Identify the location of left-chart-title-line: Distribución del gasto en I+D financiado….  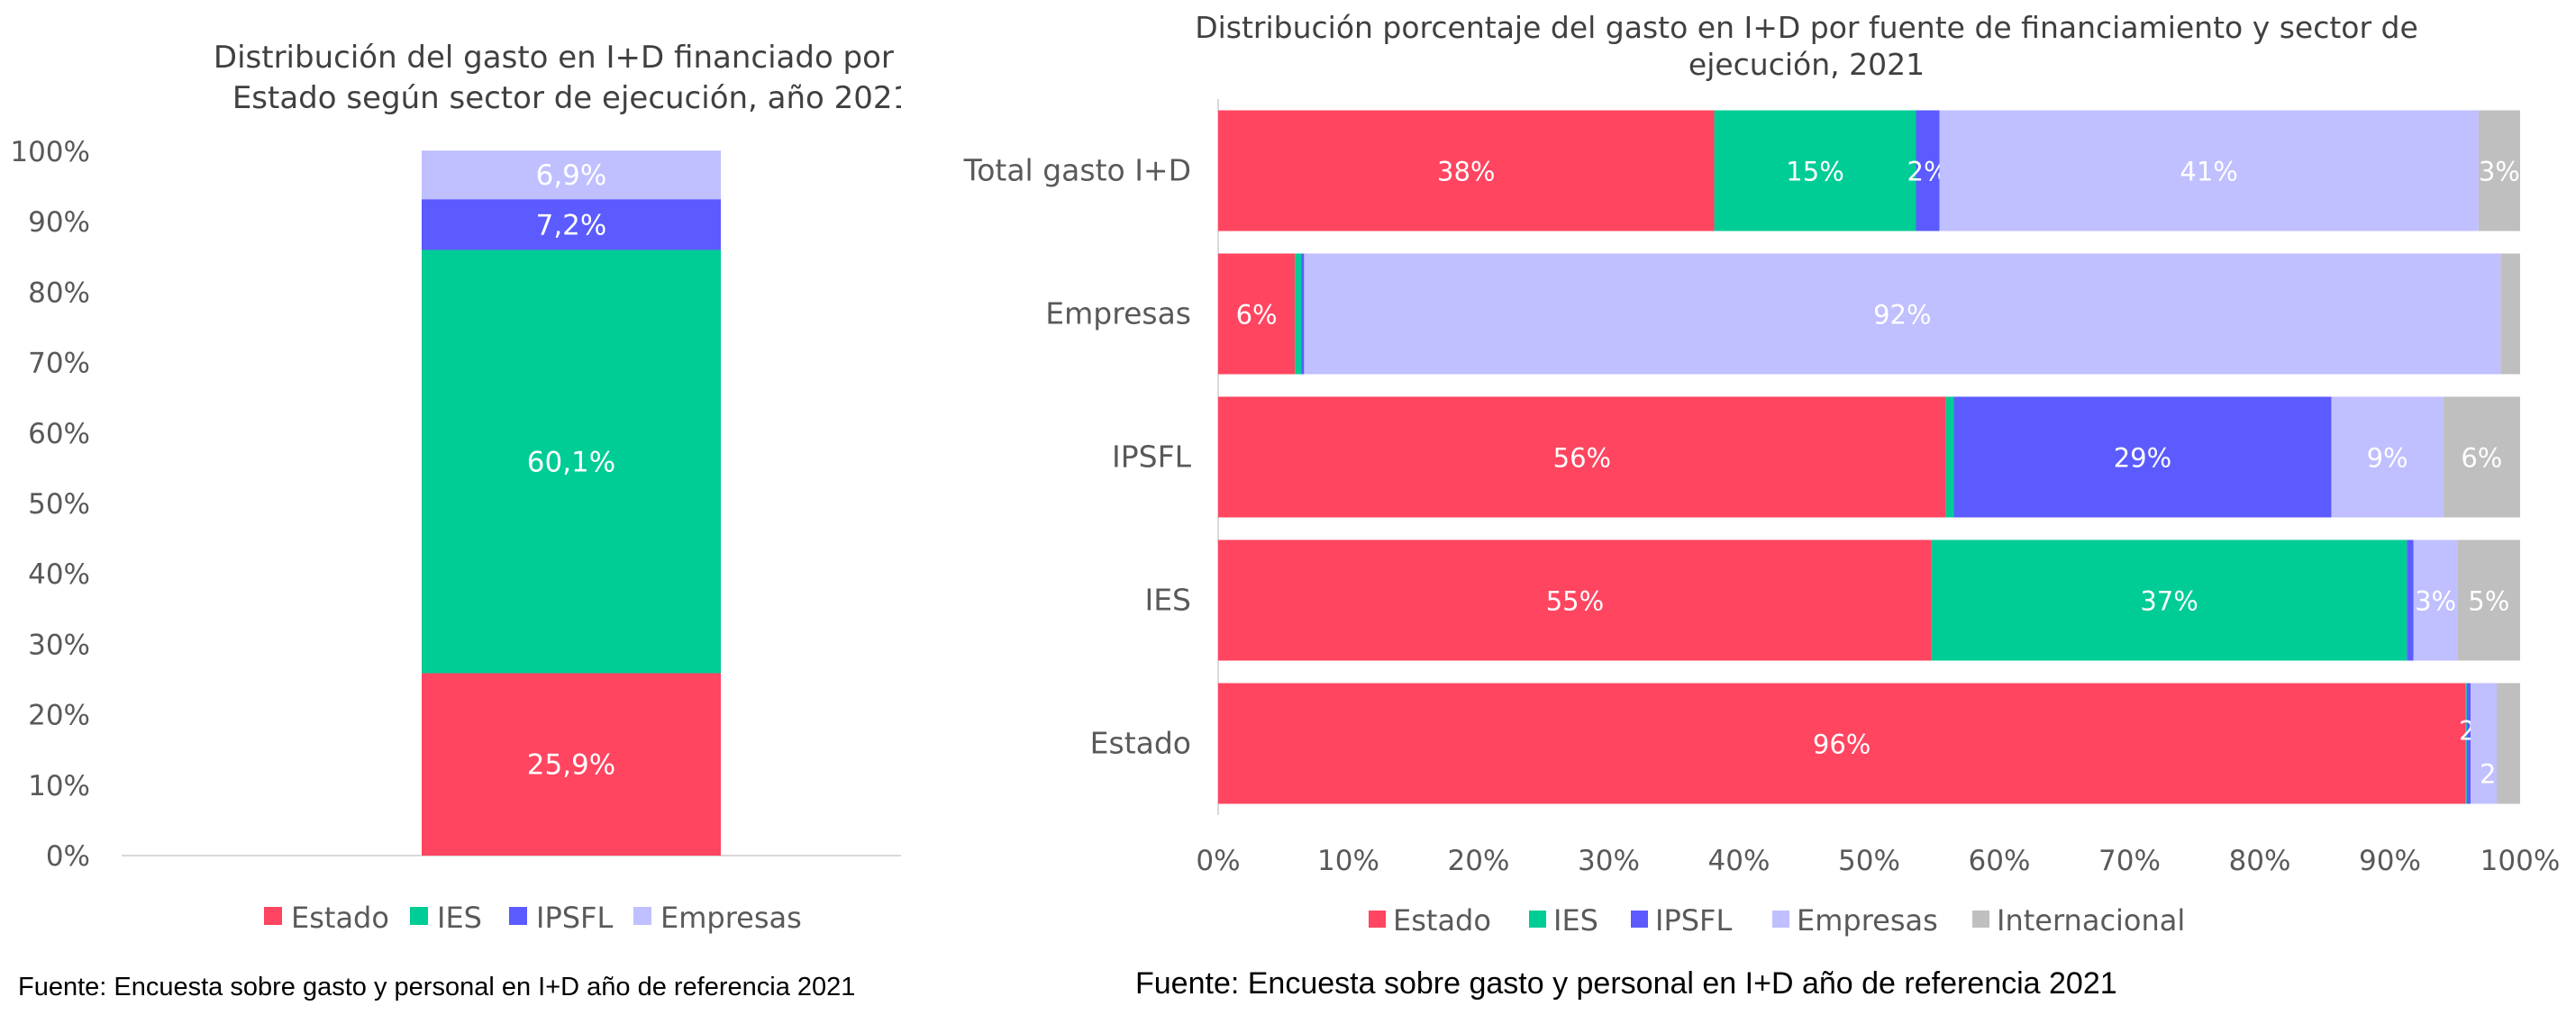
(557, 58).